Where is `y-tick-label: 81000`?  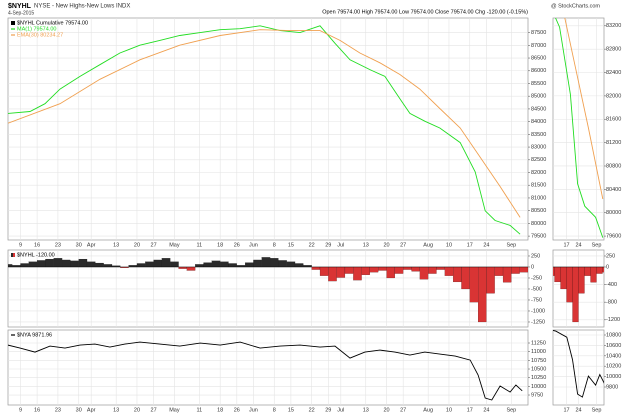
y-tick-label: 81000 is located at coordinates (538, 198).